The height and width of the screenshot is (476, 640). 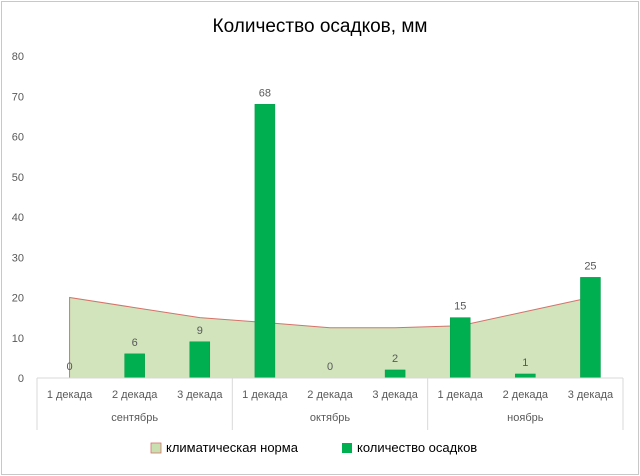 I want to click on legend-swatch-bar, so click(x=347, y=448).